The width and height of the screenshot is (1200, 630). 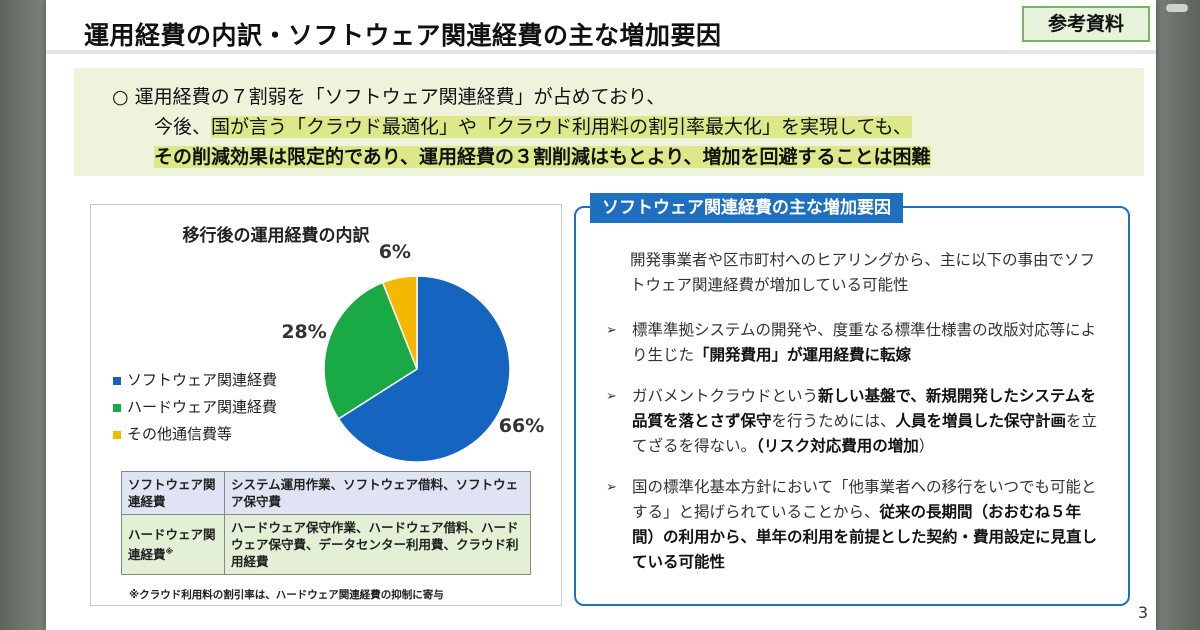 I want to click on pie-chart, so click(x=417, y=369).